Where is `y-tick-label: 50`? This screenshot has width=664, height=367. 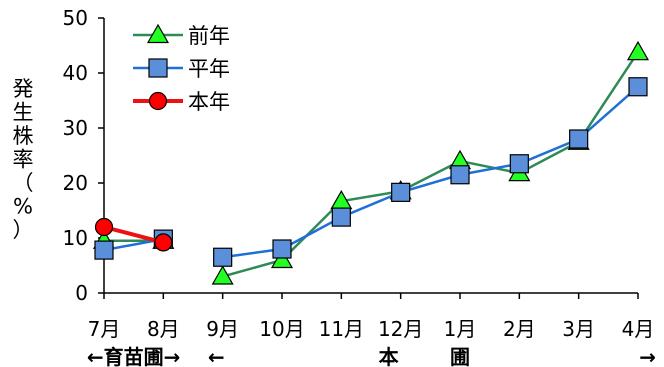
y-tick-label: 50 is located at coordinates (75, 18).